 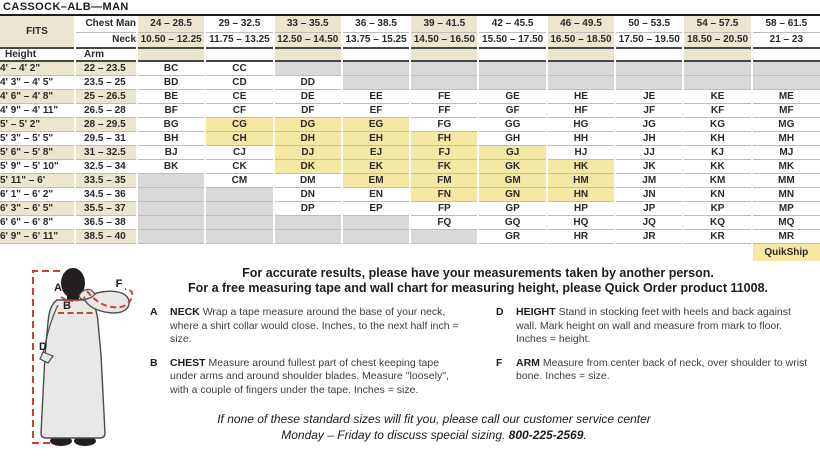 I want to click on neck-line-a, so click(x=73, y=299).